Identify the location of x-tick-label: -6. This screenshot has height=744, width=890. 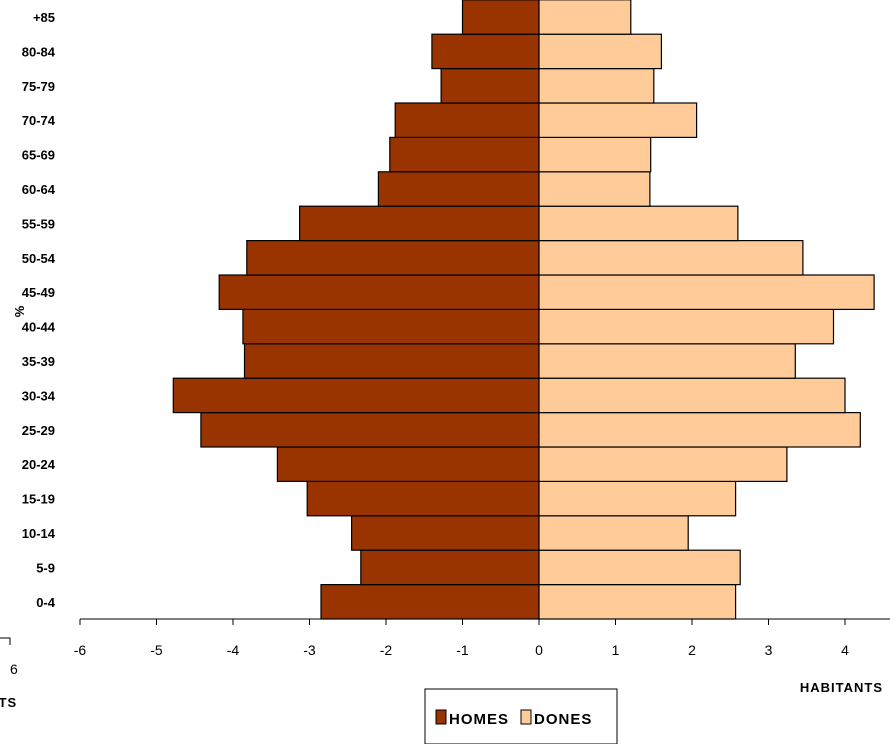
(80, 650).